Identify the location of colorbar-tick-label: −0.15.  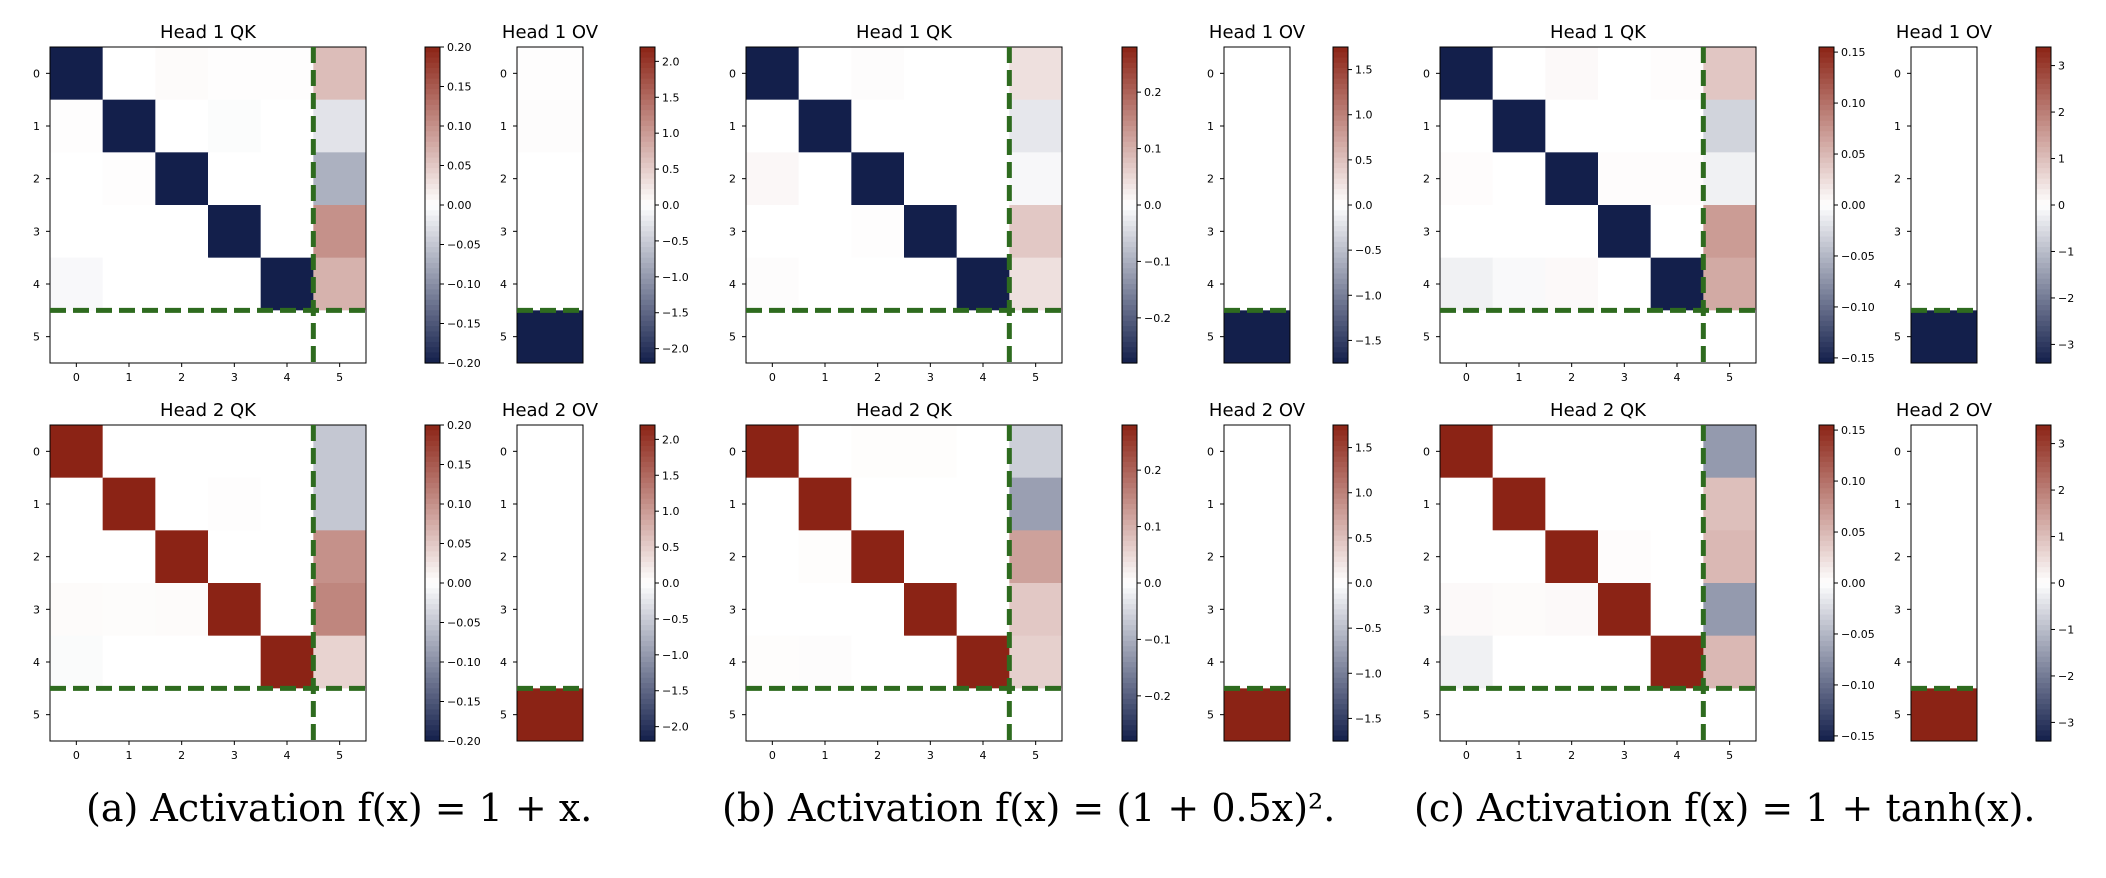
(464, 702).